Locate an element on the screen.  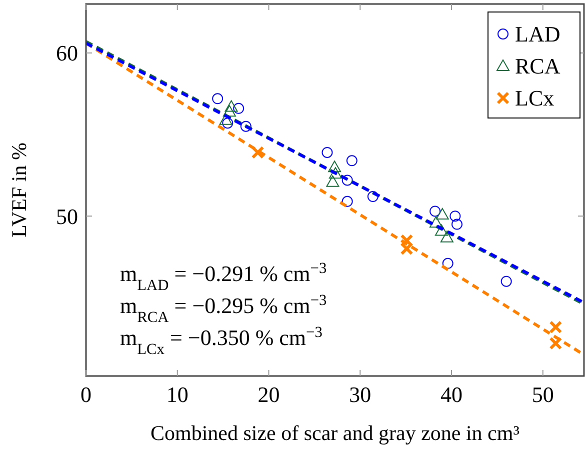
y-tick-label: 60 is located at coordinates (67, 53).